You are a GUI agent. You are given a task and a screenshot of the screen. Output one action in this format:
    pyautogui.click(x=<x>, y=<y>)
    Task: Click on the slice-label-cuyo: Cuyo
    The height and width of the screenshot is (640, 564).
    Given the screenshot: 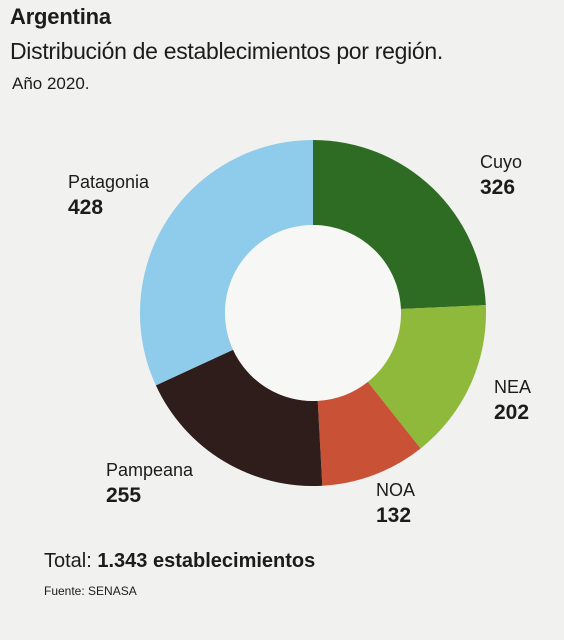 What is the action you would take?
    pyautogui.click(x=501, y=162)
    